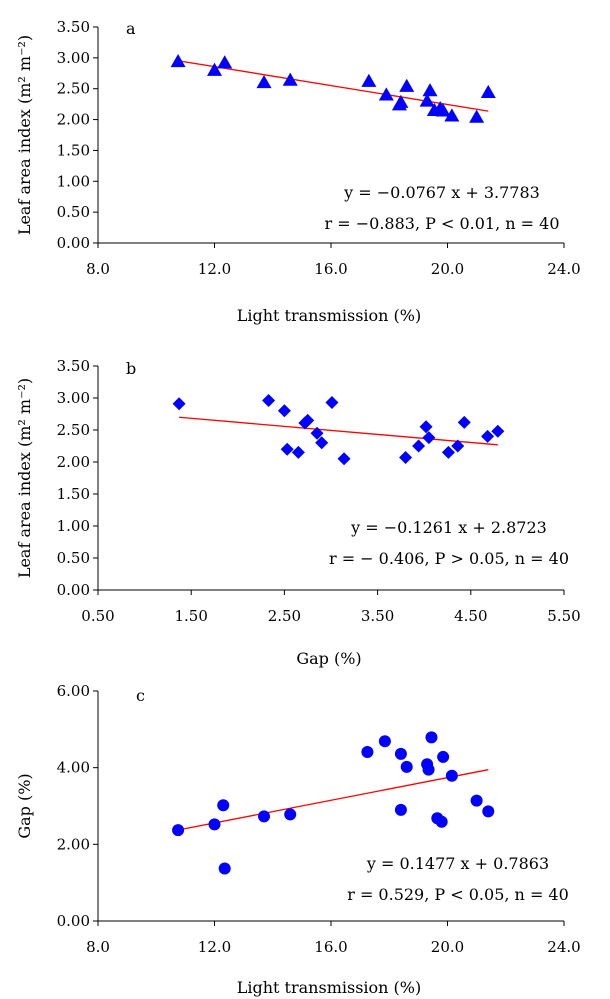  Describe the element at coordinates (73, 526) in the screenshot. I see `panel-b-y-tick-label: 1.00` at that location.